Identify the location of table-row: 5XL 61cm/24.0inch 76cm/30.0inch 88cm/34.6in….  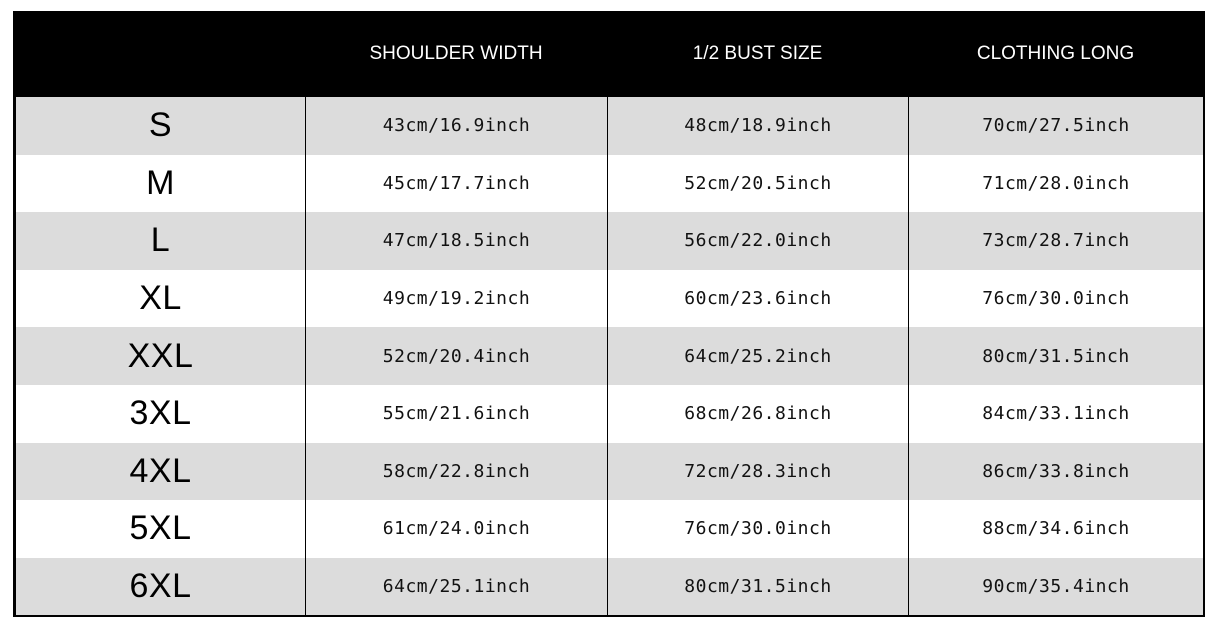
(609, 529).